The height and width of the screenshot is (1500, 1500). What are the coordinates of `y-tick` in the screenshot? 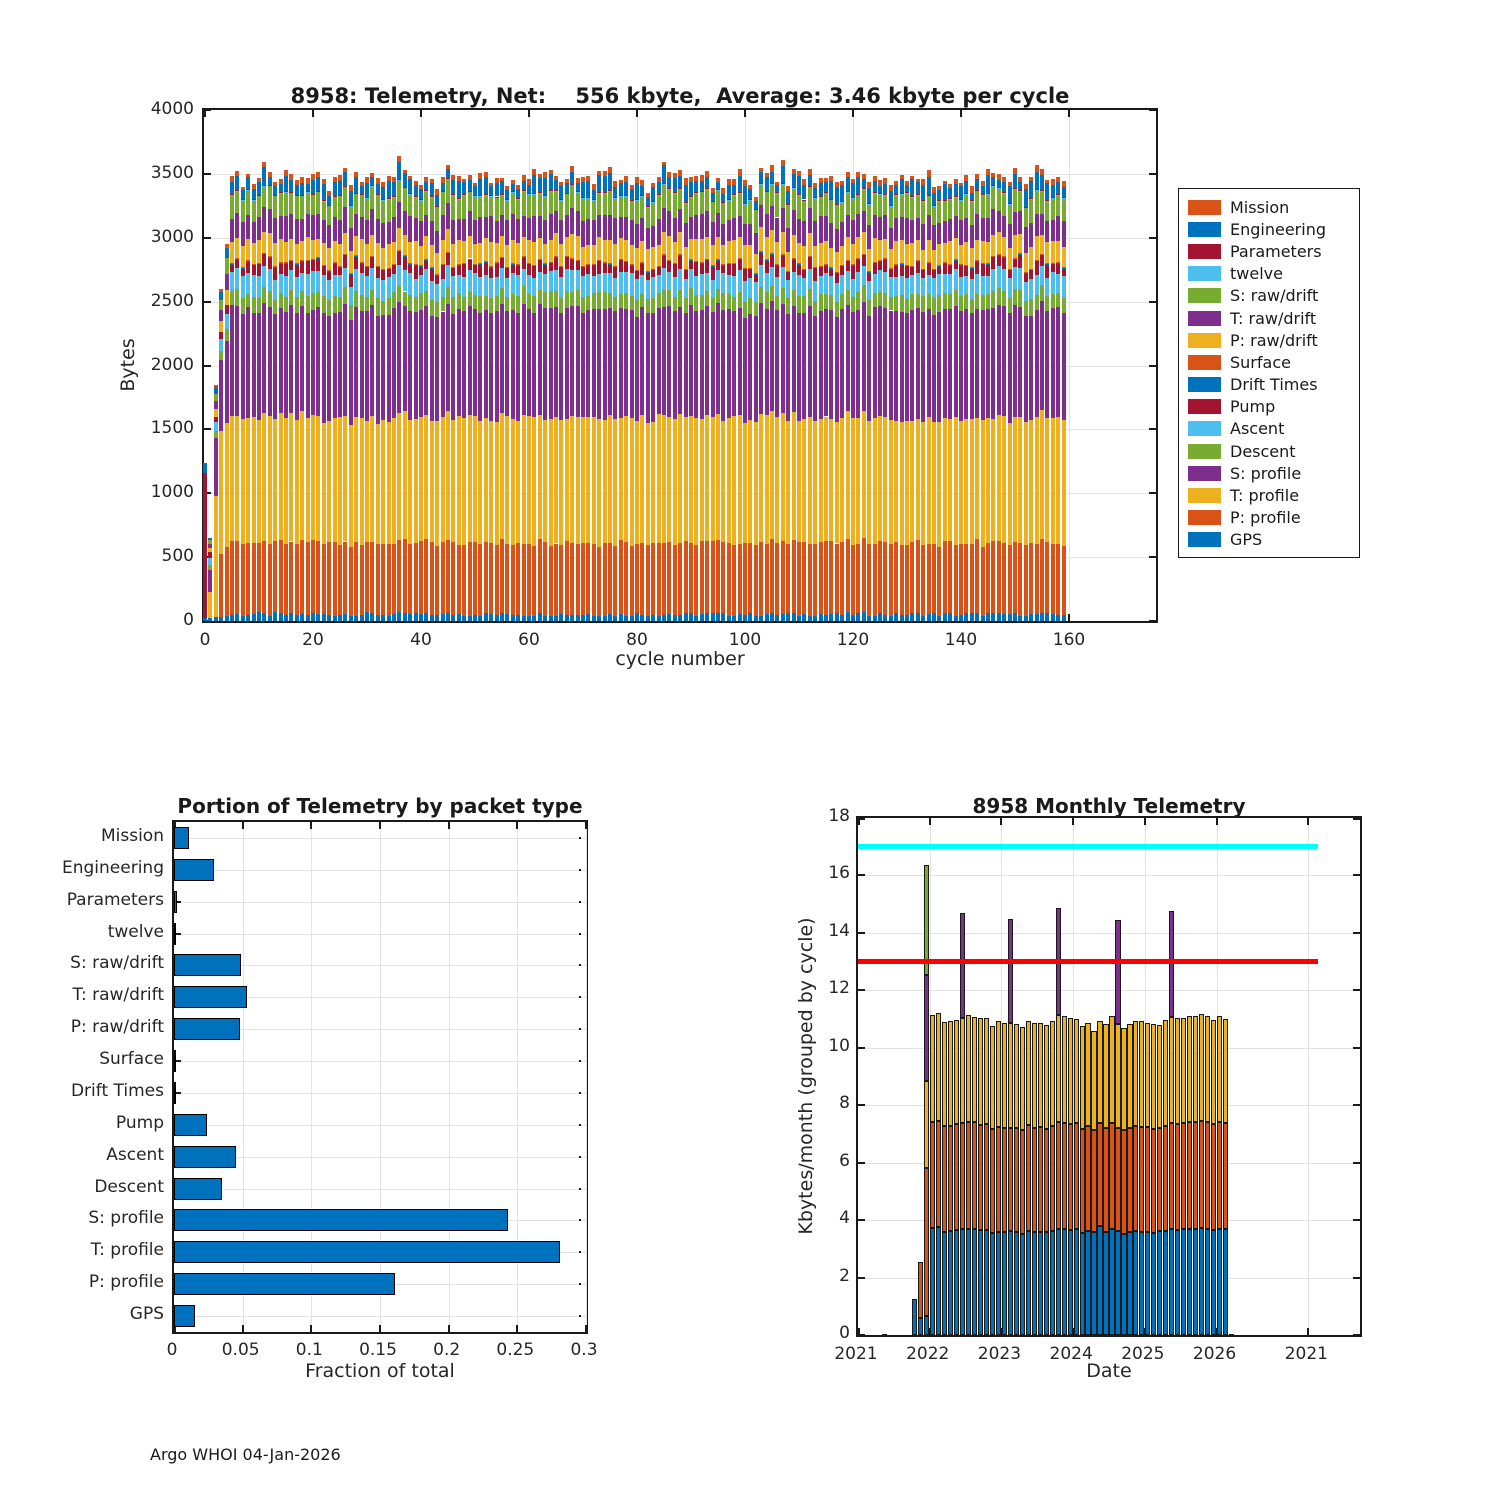 It's located at (207, 493).